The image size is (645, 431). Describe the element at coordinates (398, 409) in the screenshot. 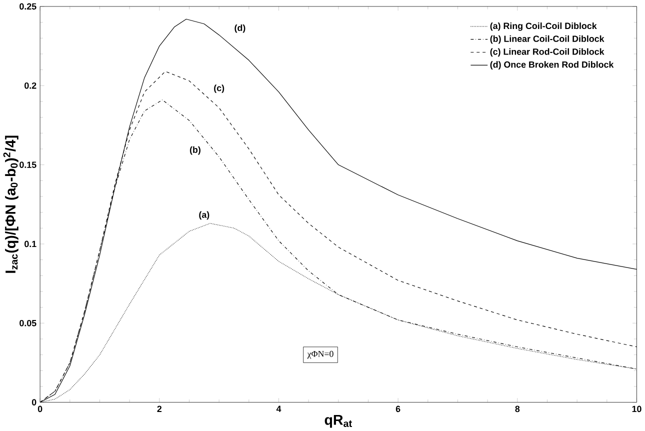

I see `x-tick-label: 6` at that location.